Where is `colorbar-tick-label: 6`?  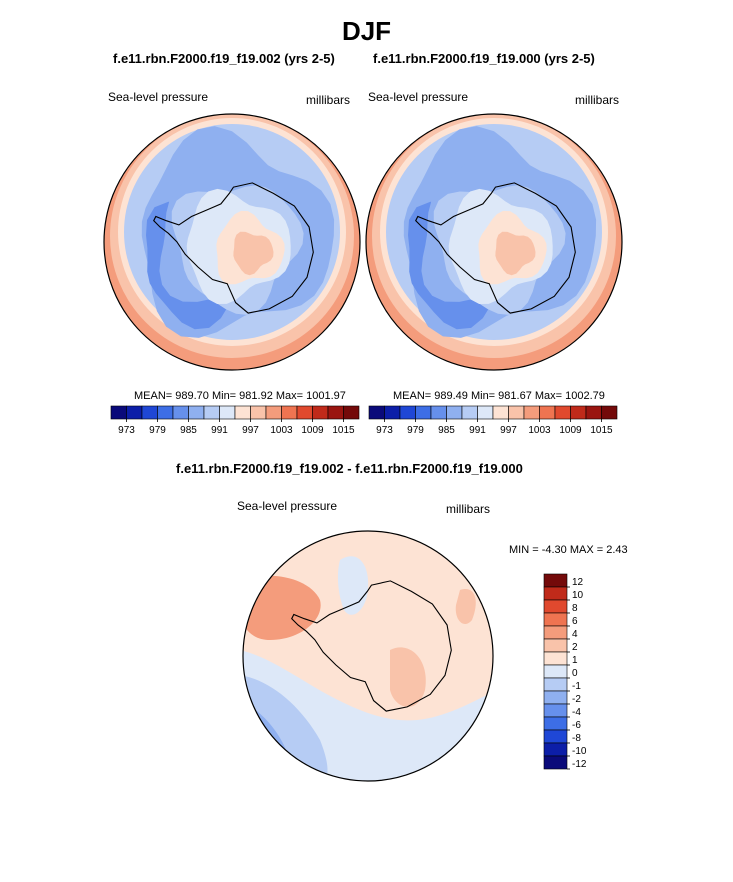
colorbar-tick-label: 6 is located at coordinates (575, 621).